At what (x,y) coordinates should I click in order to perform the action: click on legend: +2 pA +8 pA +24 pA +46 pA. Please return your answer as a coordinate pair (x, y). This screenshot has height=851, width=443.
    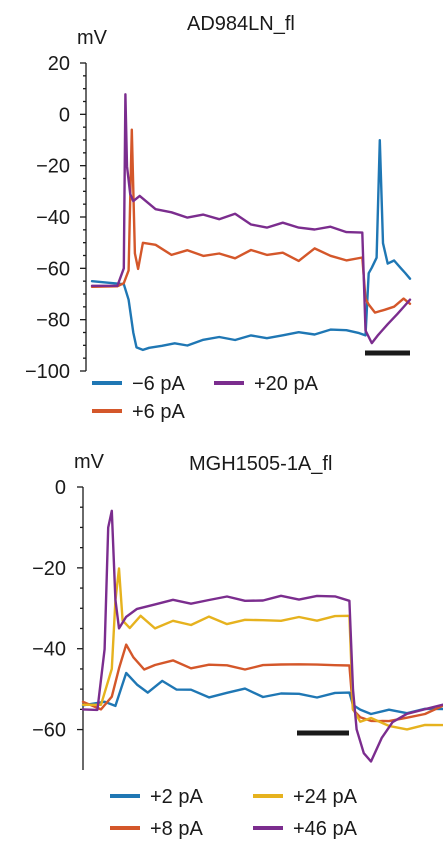
    Looking at the image, I should click on (234, 813).